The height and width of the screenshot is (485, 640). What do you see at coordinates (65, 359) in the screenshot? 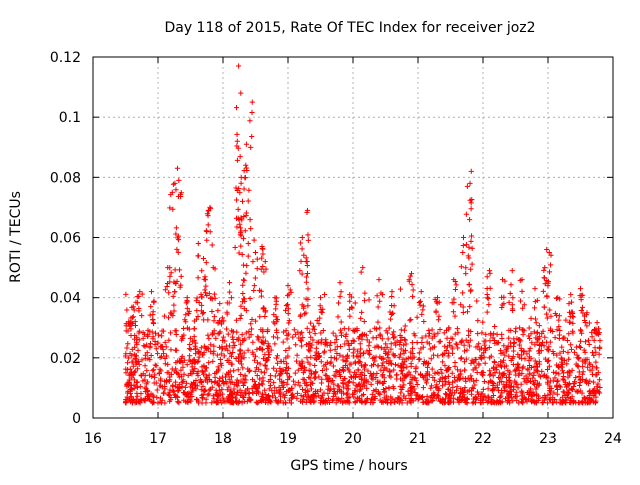
I see `y-tick-label: 0.02` at bounding box center [65, 359].